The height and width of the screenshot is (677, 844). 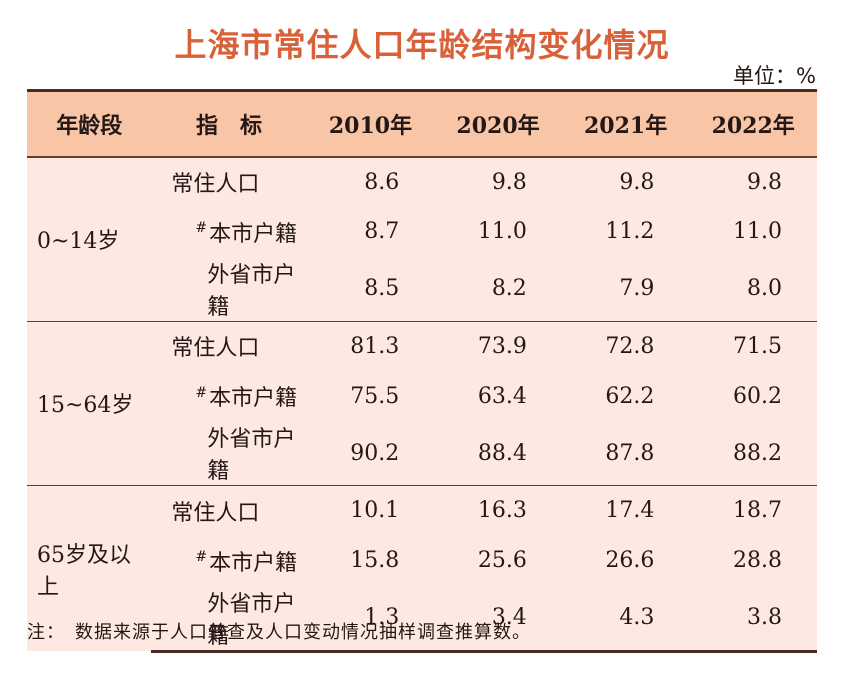 What do you see at coordinates (625, 125) in the screenshot?
I see `header-2021: 2021年` at bounding box center [625, 125].